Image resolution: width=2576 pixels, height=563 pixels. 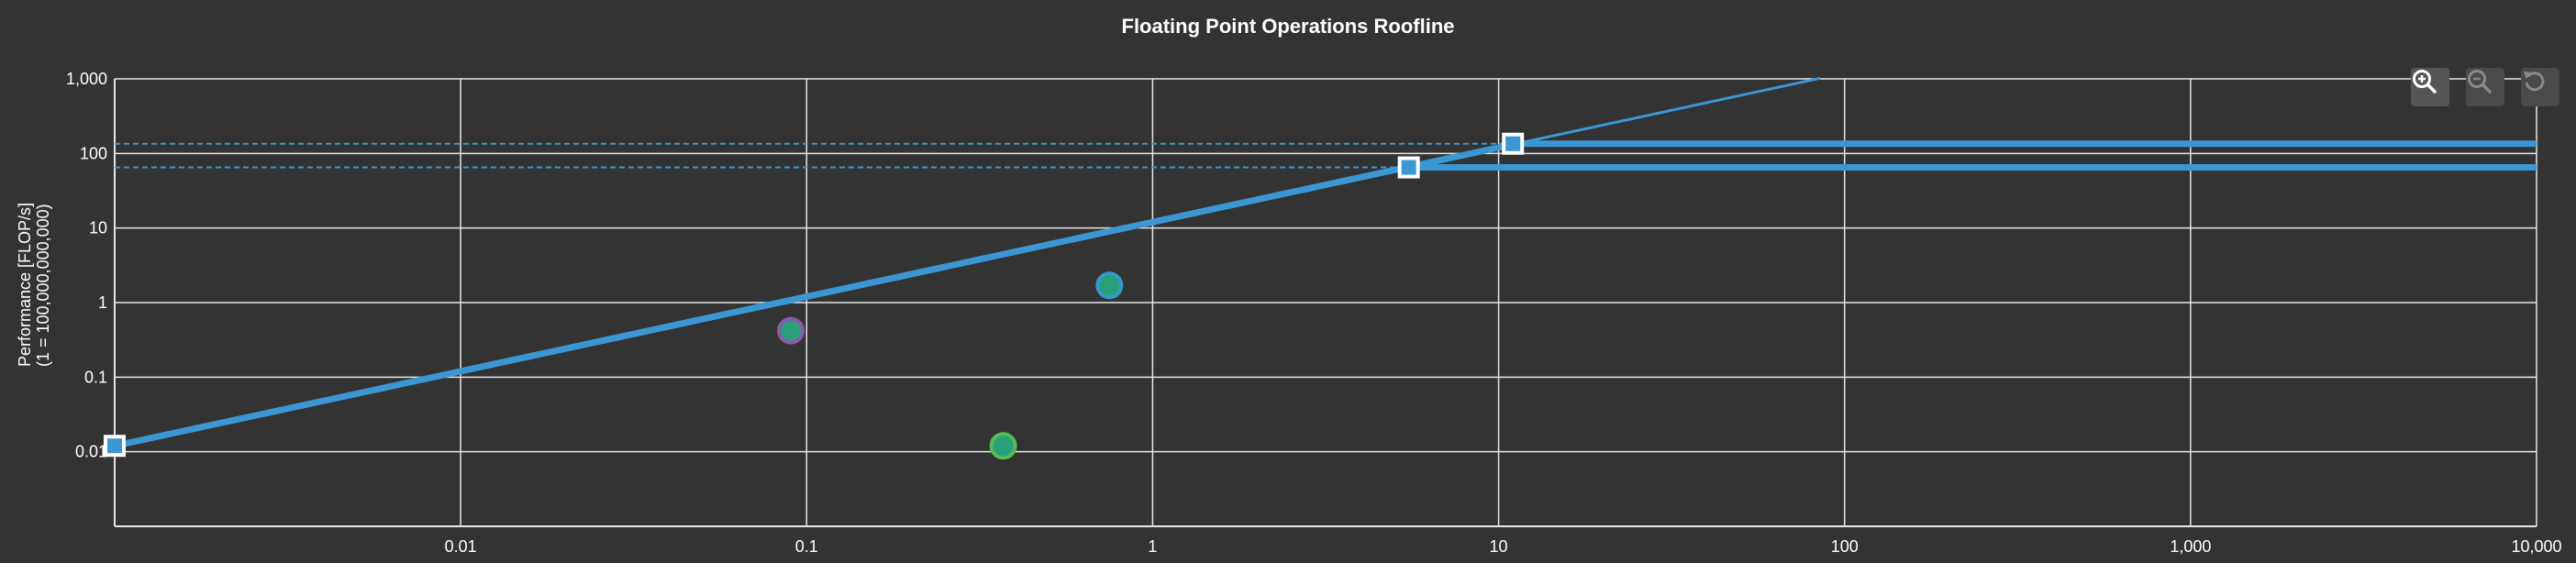 What do you see at coordinates (2534, 82) in the screenshot?
I see `reset-icon` at bounding box center [2534, 82].